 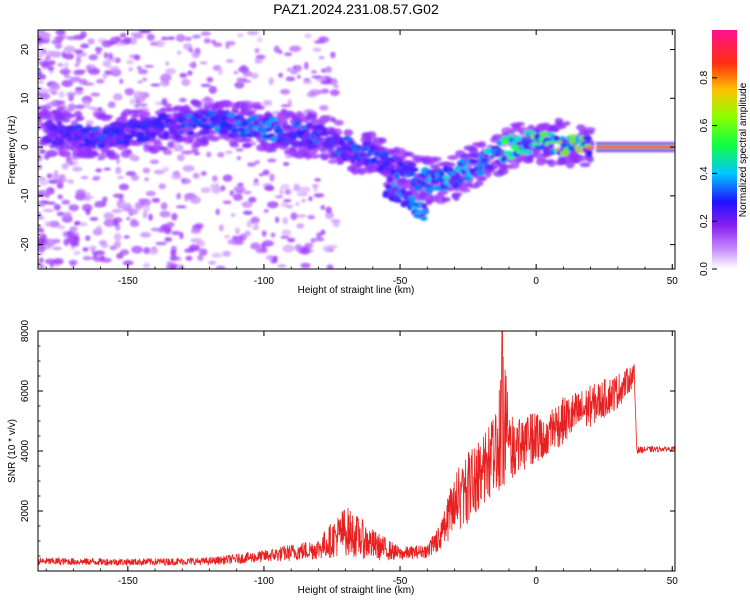 What do you see at coordinates (400, 281) in the screenshot?
I see `x-tick-label: -50` at bounding box center [400, 281].